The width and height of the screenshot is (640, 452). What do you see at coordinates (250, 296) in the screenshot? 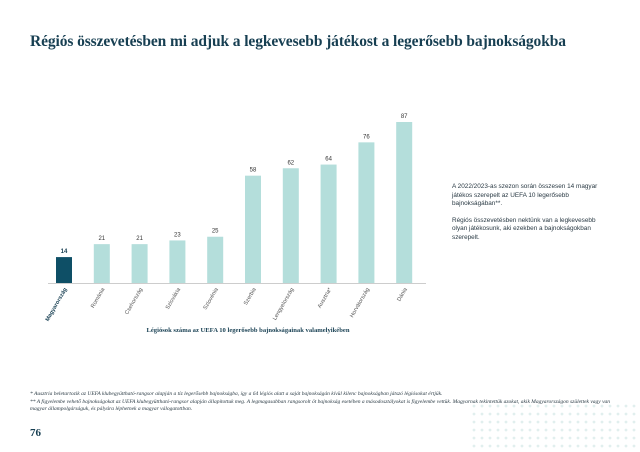
I see `category-label-5: Szerbia` at bounding box center [250, 296].